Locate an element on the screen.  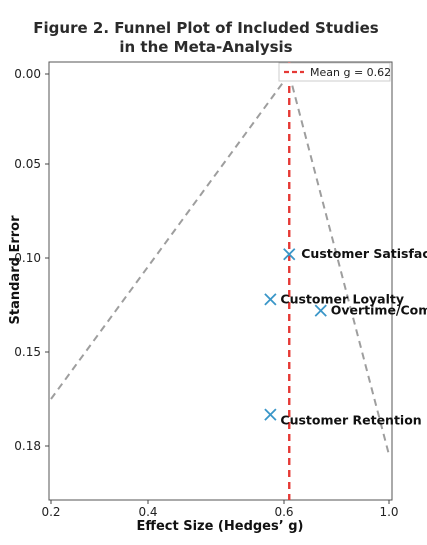
data-point: Overtime/Compsen Pay is located at coordinates (370, 310).